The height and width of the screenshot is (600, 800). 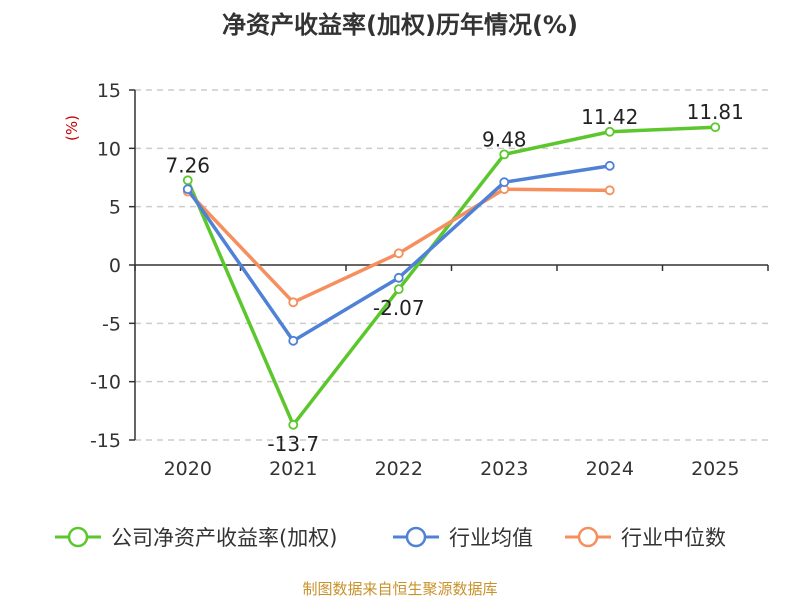 I want to click on data-label: 9.48, so click(x=504, y=139).